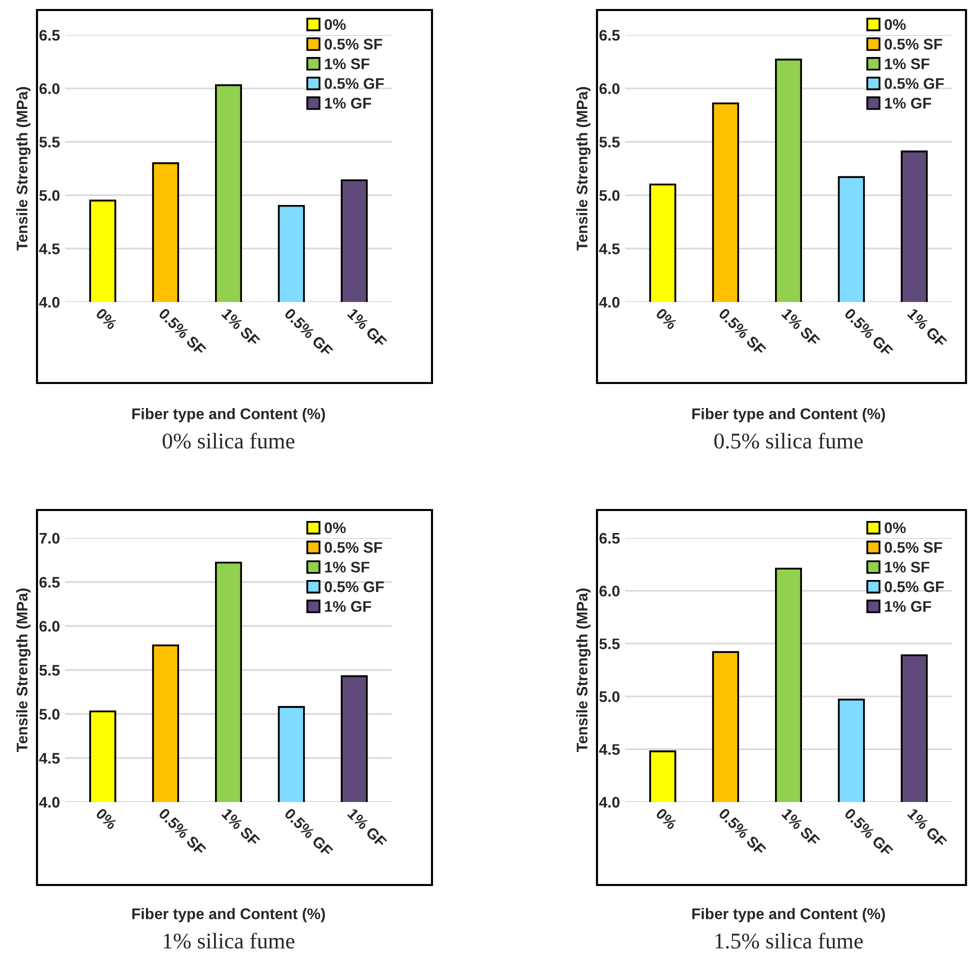 Image resolution: width=968 pixels, height=959 pixels. Describe the element at coordinates (789, 940) in the screenshot. I see `text: 1.5% silica fume` at that location.